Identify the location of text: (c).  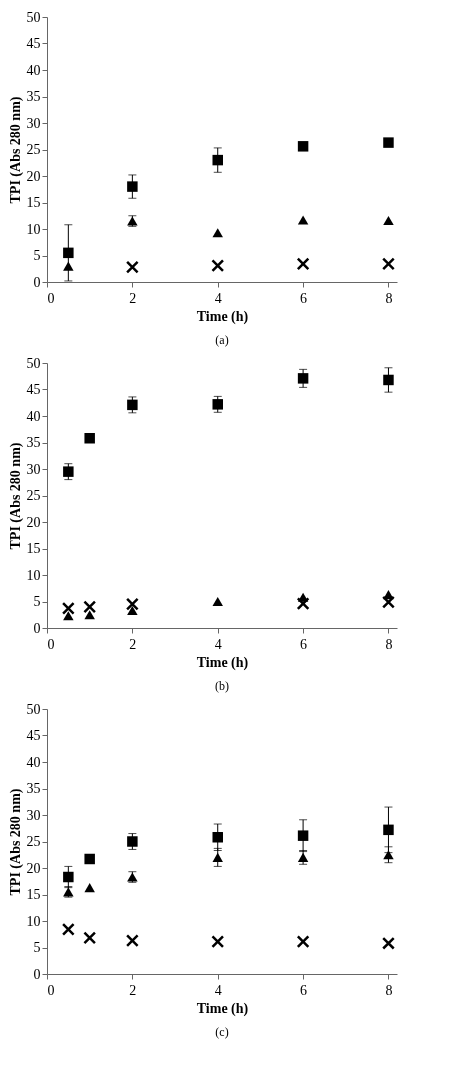
(222, 1032).